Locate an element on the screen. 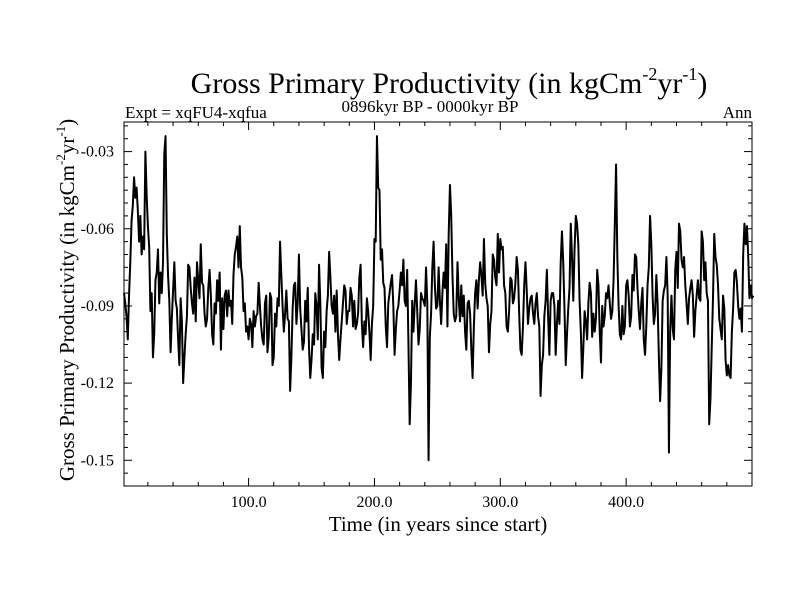  y-tick-label: -0.09 is located at coordinates (97, 306).